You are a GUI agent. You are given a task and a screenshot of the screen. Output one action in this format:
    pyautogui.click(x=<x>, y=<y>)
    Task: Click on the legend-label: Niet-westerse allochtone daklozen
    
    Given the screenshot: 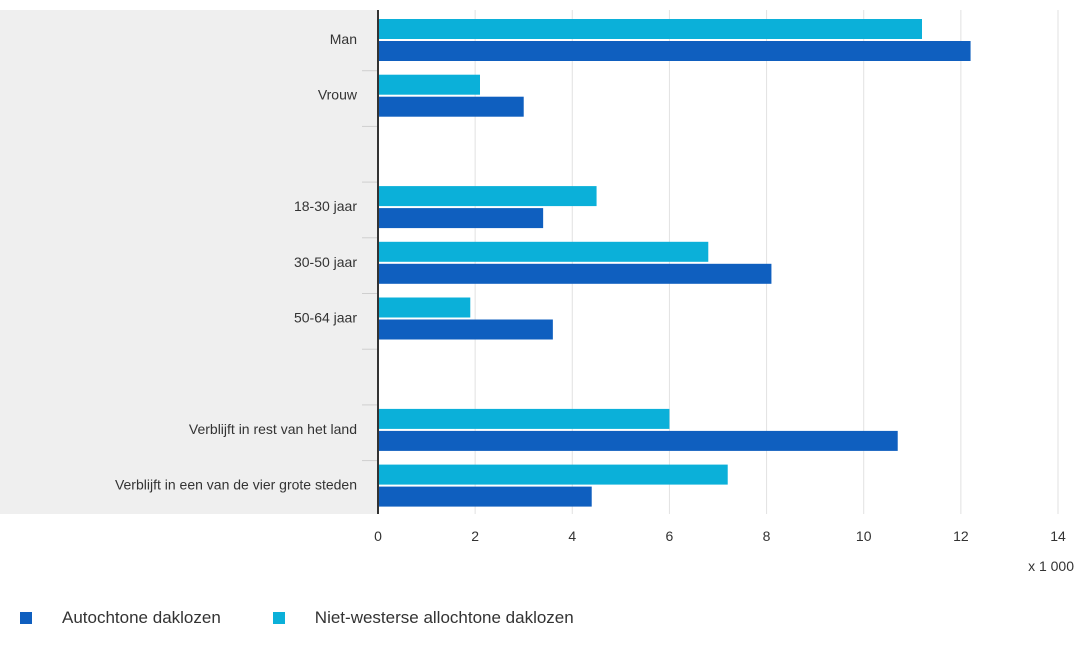 What is the action you would take?
    pyautogui.click(x=444, y=617)
    